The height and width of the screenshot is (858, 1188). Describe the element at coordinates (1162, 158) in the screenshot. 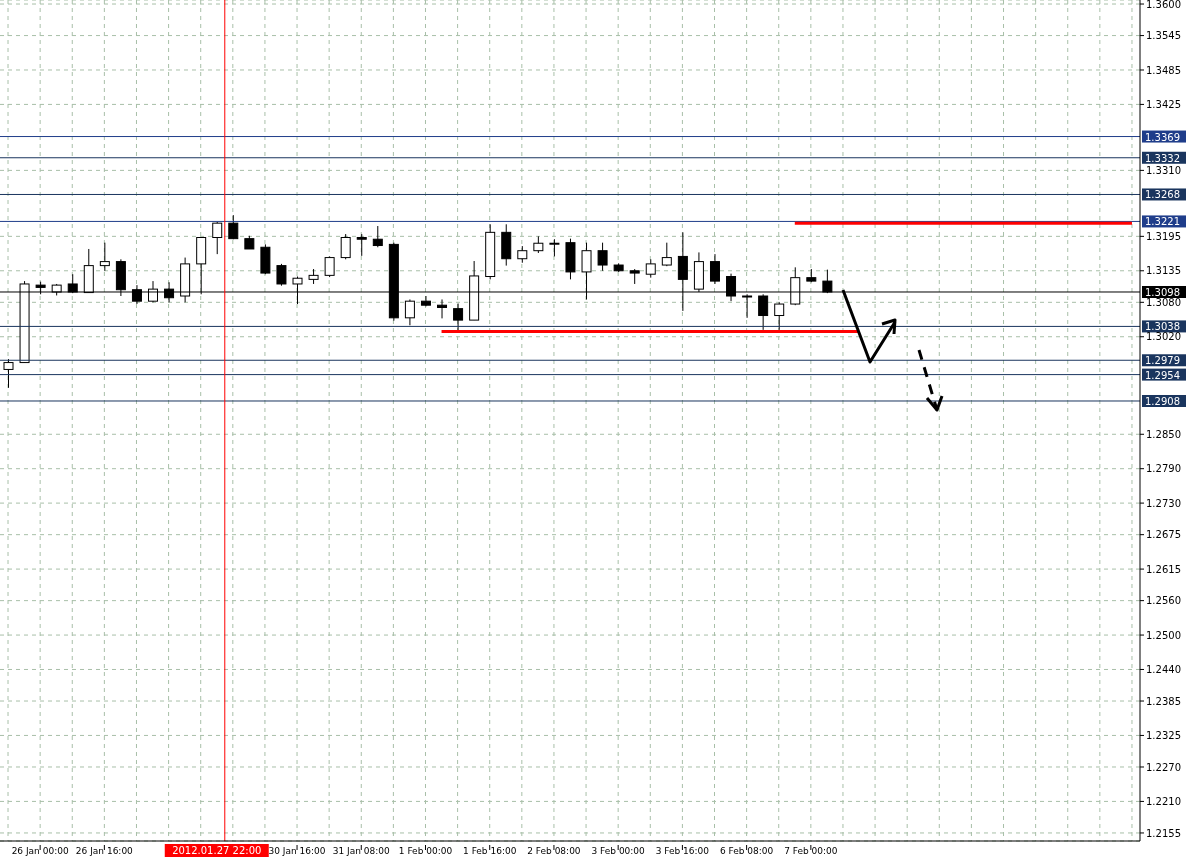

I see `ref-line-label: 1.3332` at that location.